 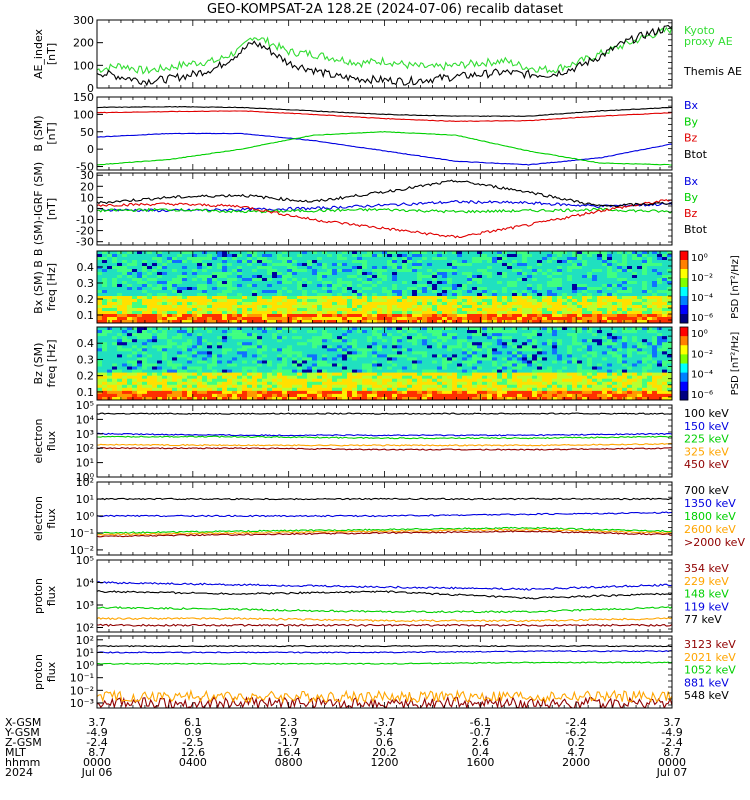 What do you see at coordinates (691, 181) in the screenshot?
I see `legend-entry: Bx` at bounding box center [691, 181].